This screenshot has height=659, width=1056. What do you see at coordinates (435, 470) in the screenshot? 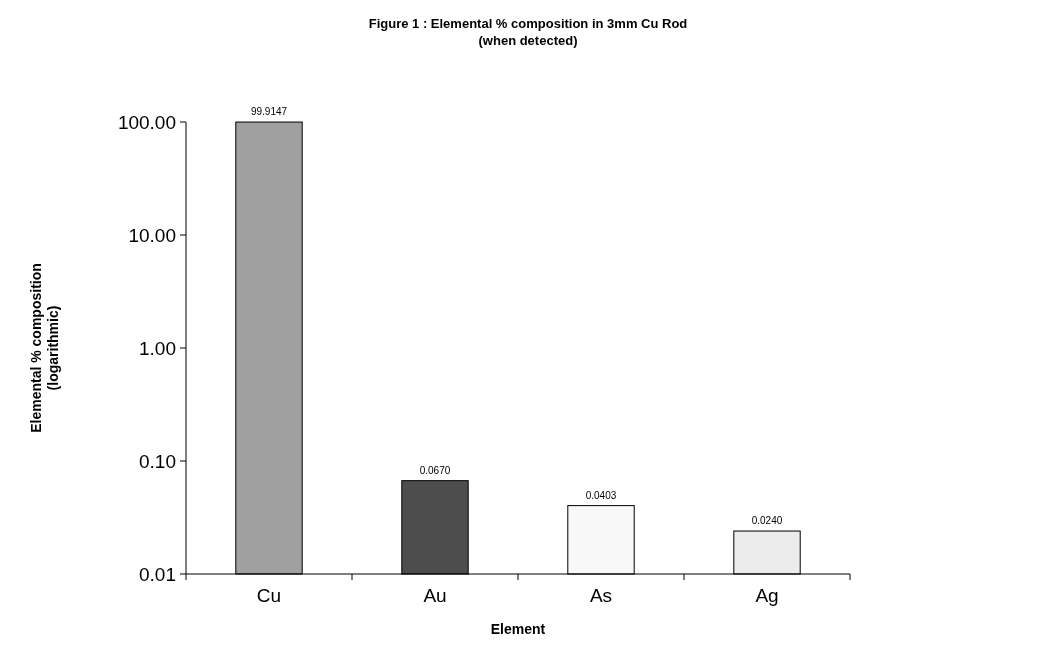
I see `data-label: 0.0670` at bounding box center [435, 470].